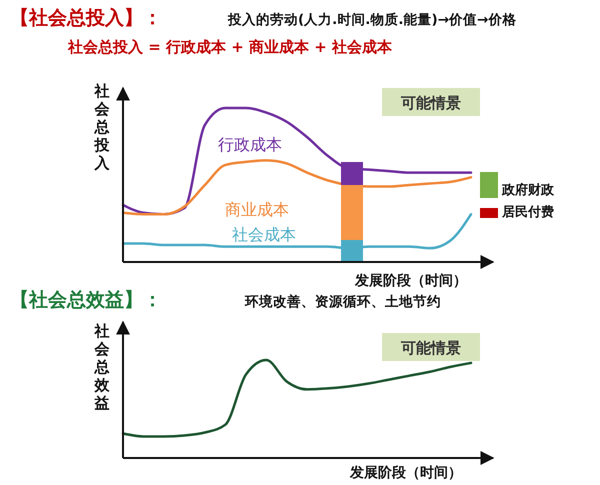 The height and width of the screenshot is (485, 600). What do you see at coordinates (102, 127) in the screenshot?
I see `y-axis-title: 社会总投入` at bounding box center [102, 127].